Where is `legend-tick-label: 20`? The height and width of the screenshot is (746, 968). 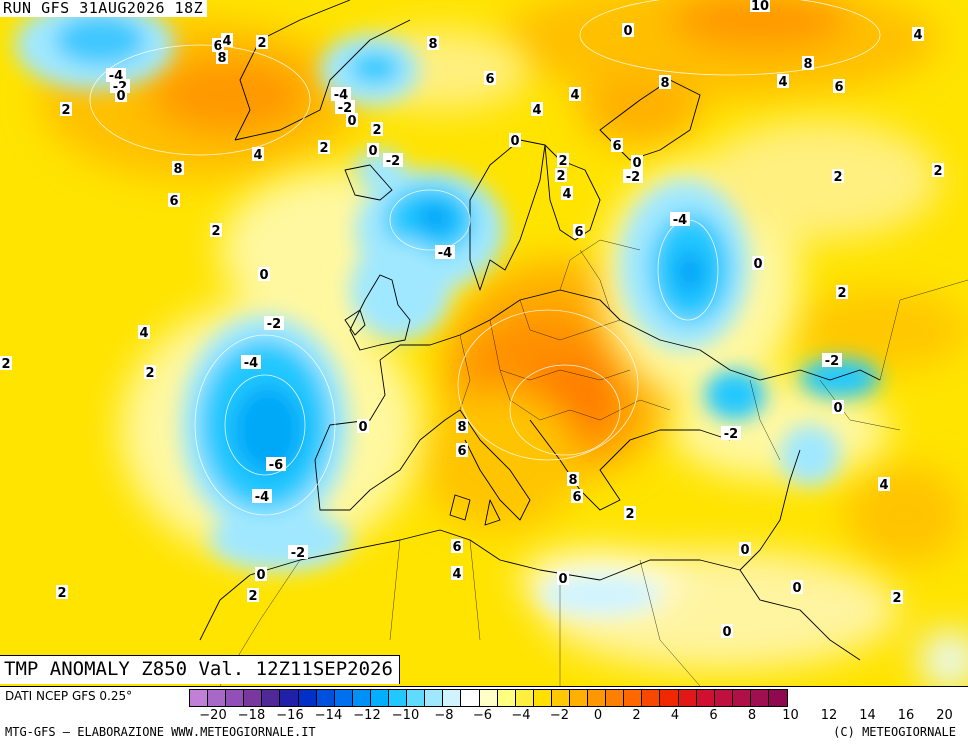
legend-tick-label: 20 is located at coordinates (944, 715).